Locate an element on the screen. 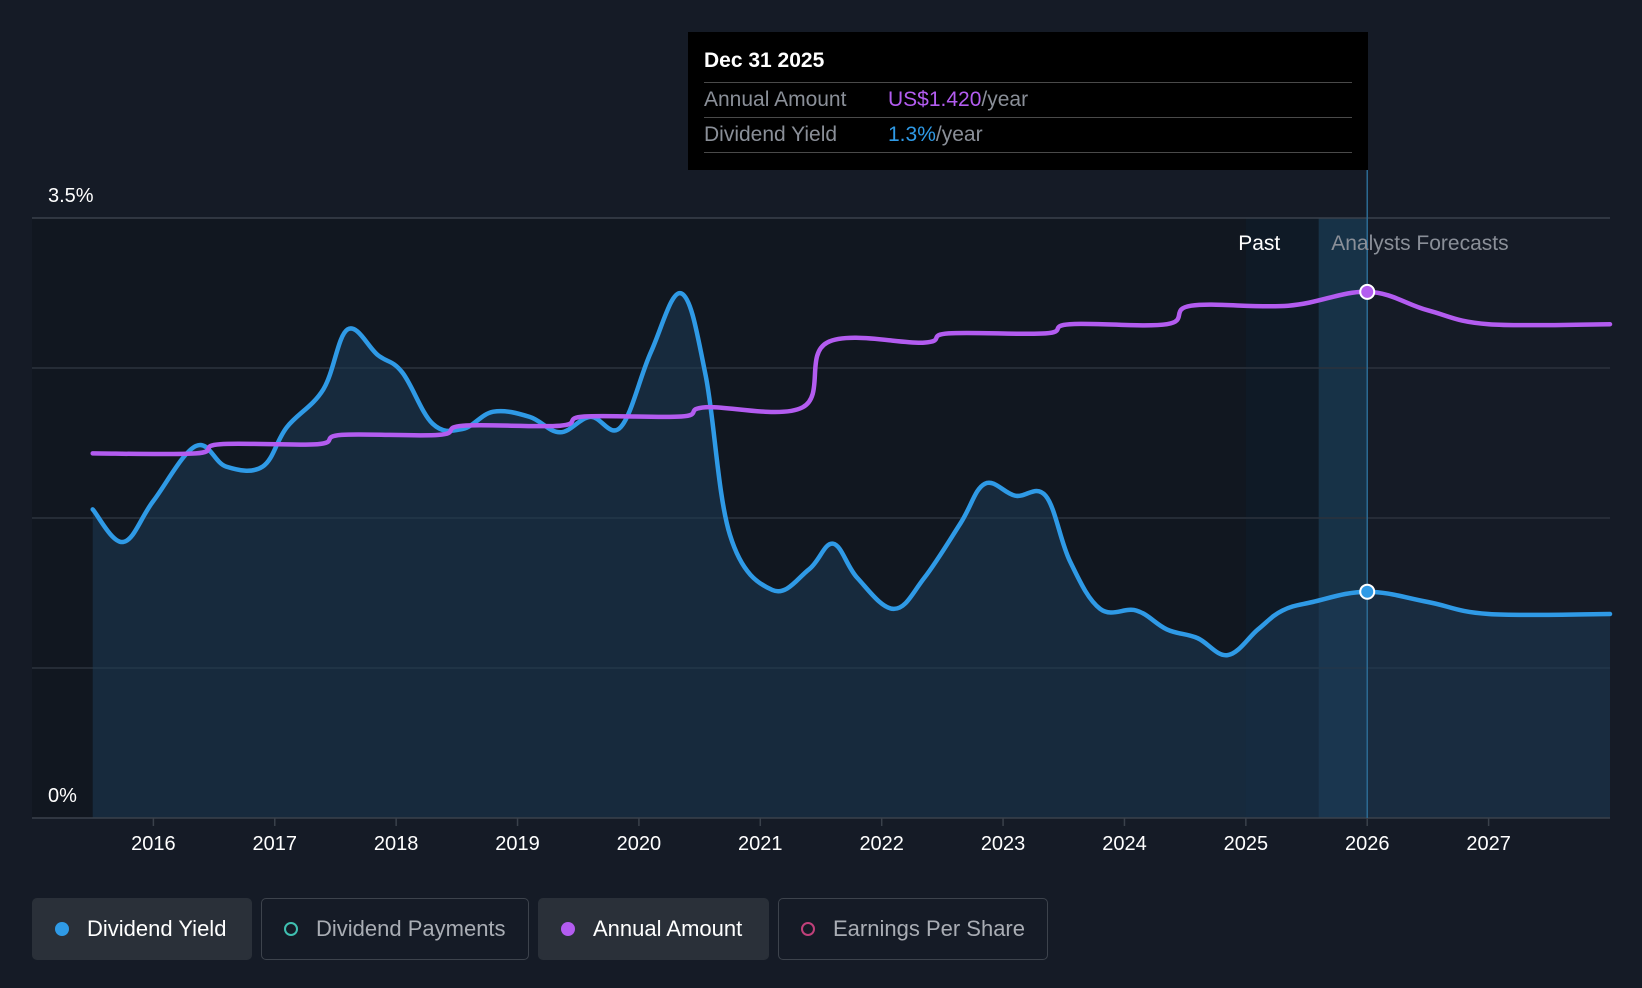 This screenshot has width=1642, height=988. dividend-payments-ring-icon is located at coordinates (291, 929).